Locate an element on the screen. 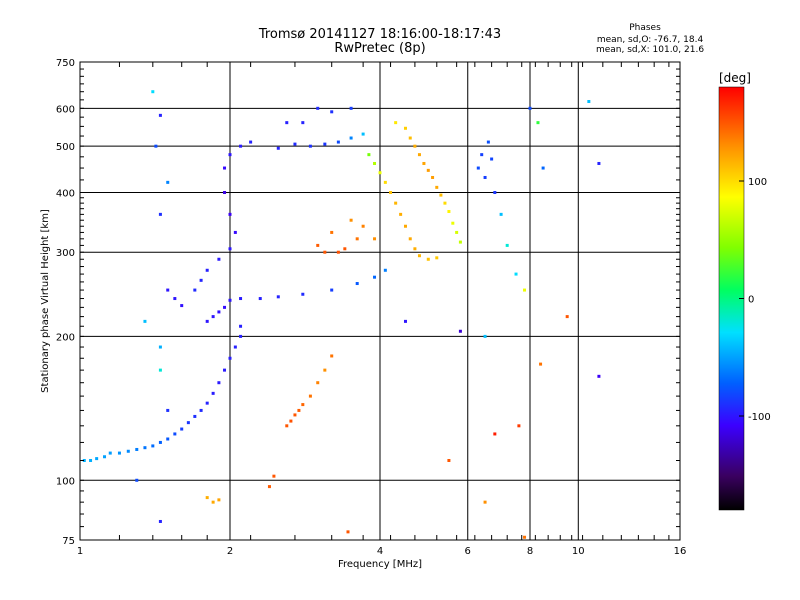  phases-stats-o: mean, sd,O: -76.7, 18.4 is located at coordinates (650, 40).